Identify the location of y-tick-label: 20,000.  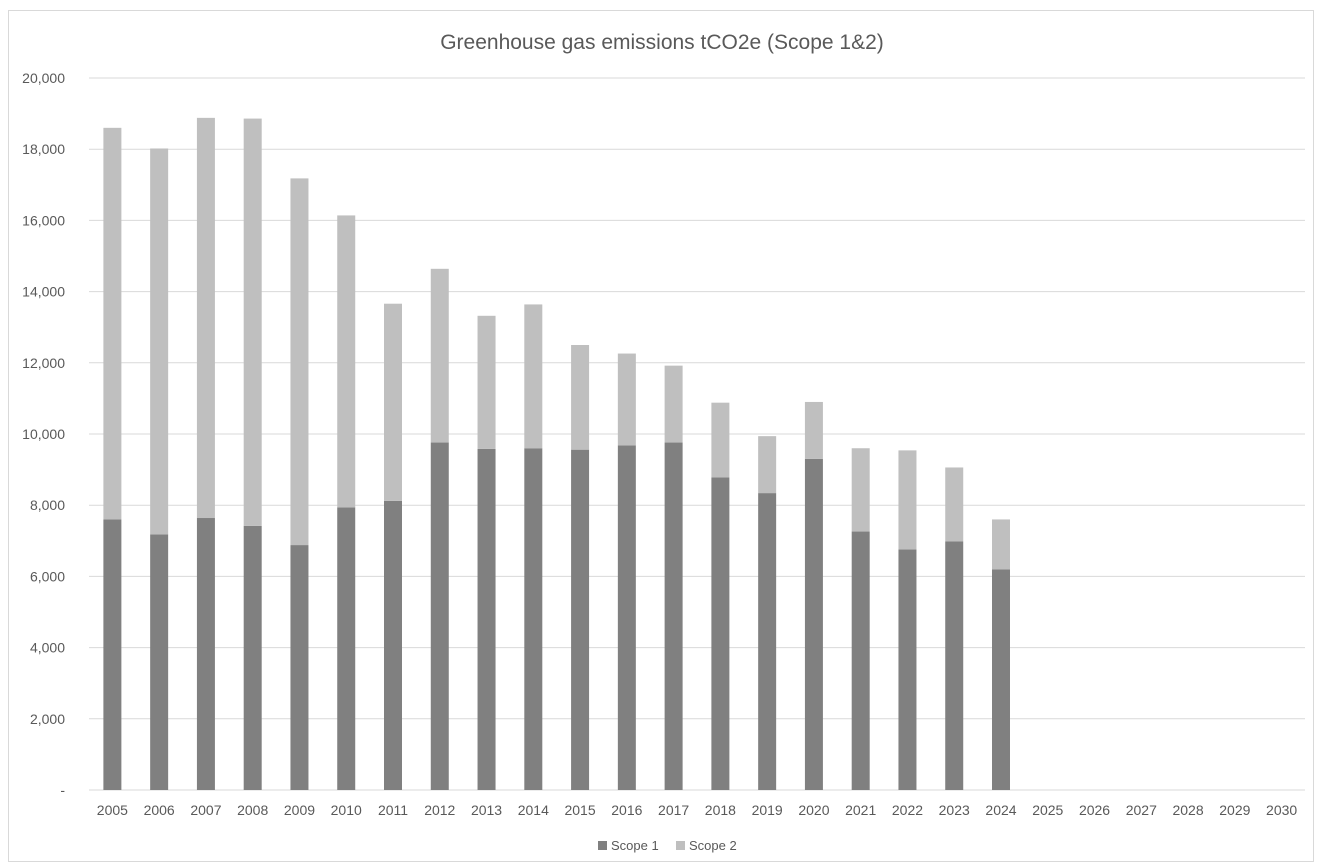
(43, 78).